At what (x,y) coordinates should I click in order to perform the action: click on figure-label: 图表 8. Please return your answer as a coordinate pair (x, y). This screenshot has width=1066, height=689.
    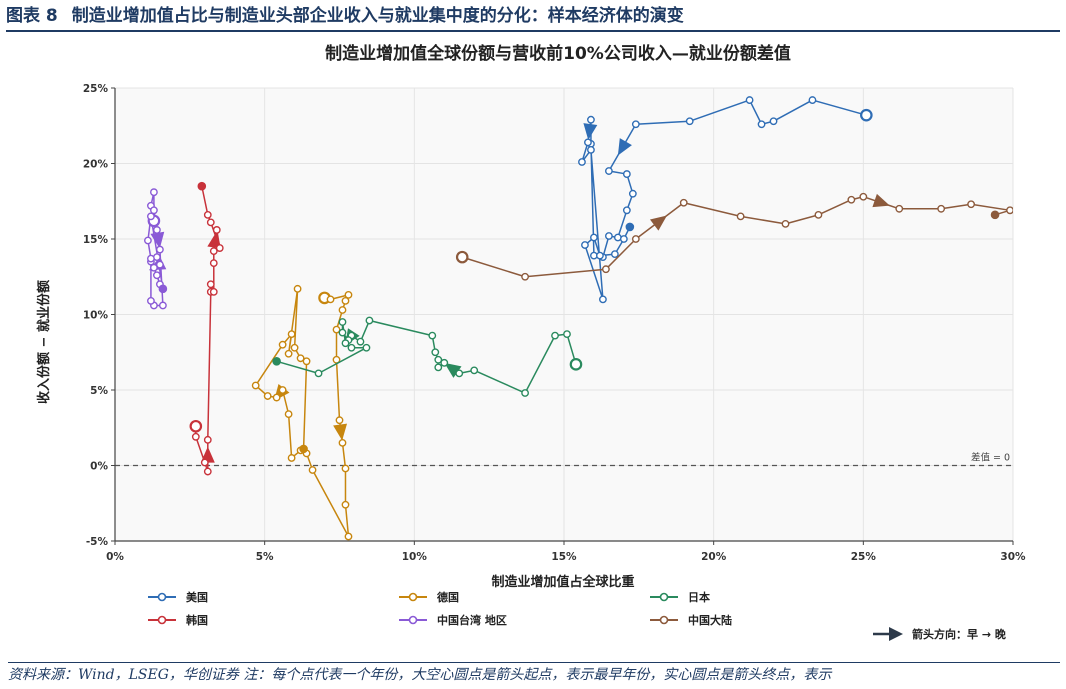
    Looking at the image, I should click on (32, 16).